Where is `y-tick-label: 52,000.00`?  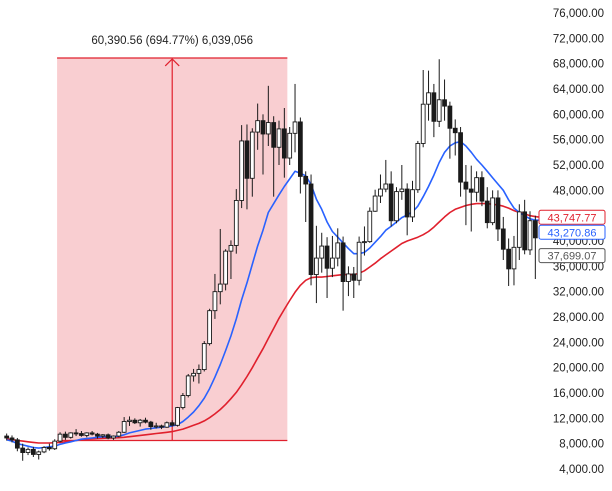
y-tick-label: 52,000.00 is located at coordinates (578, 166).